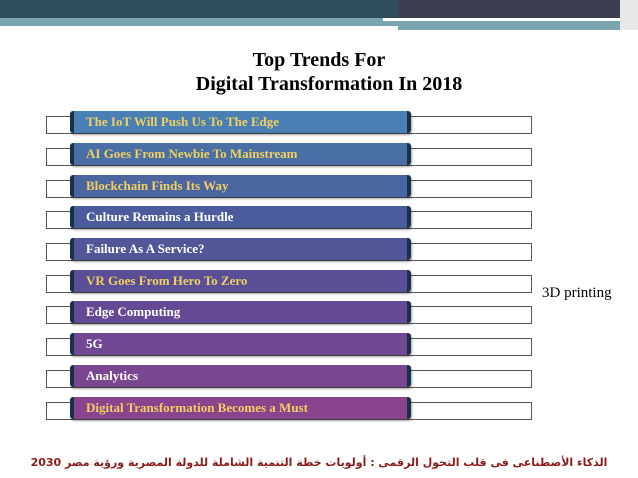 The height and width of the screenshot is (478, 638). I want to click on trend-row: Digital Transformation Becomes a Must, so click(319, 410).